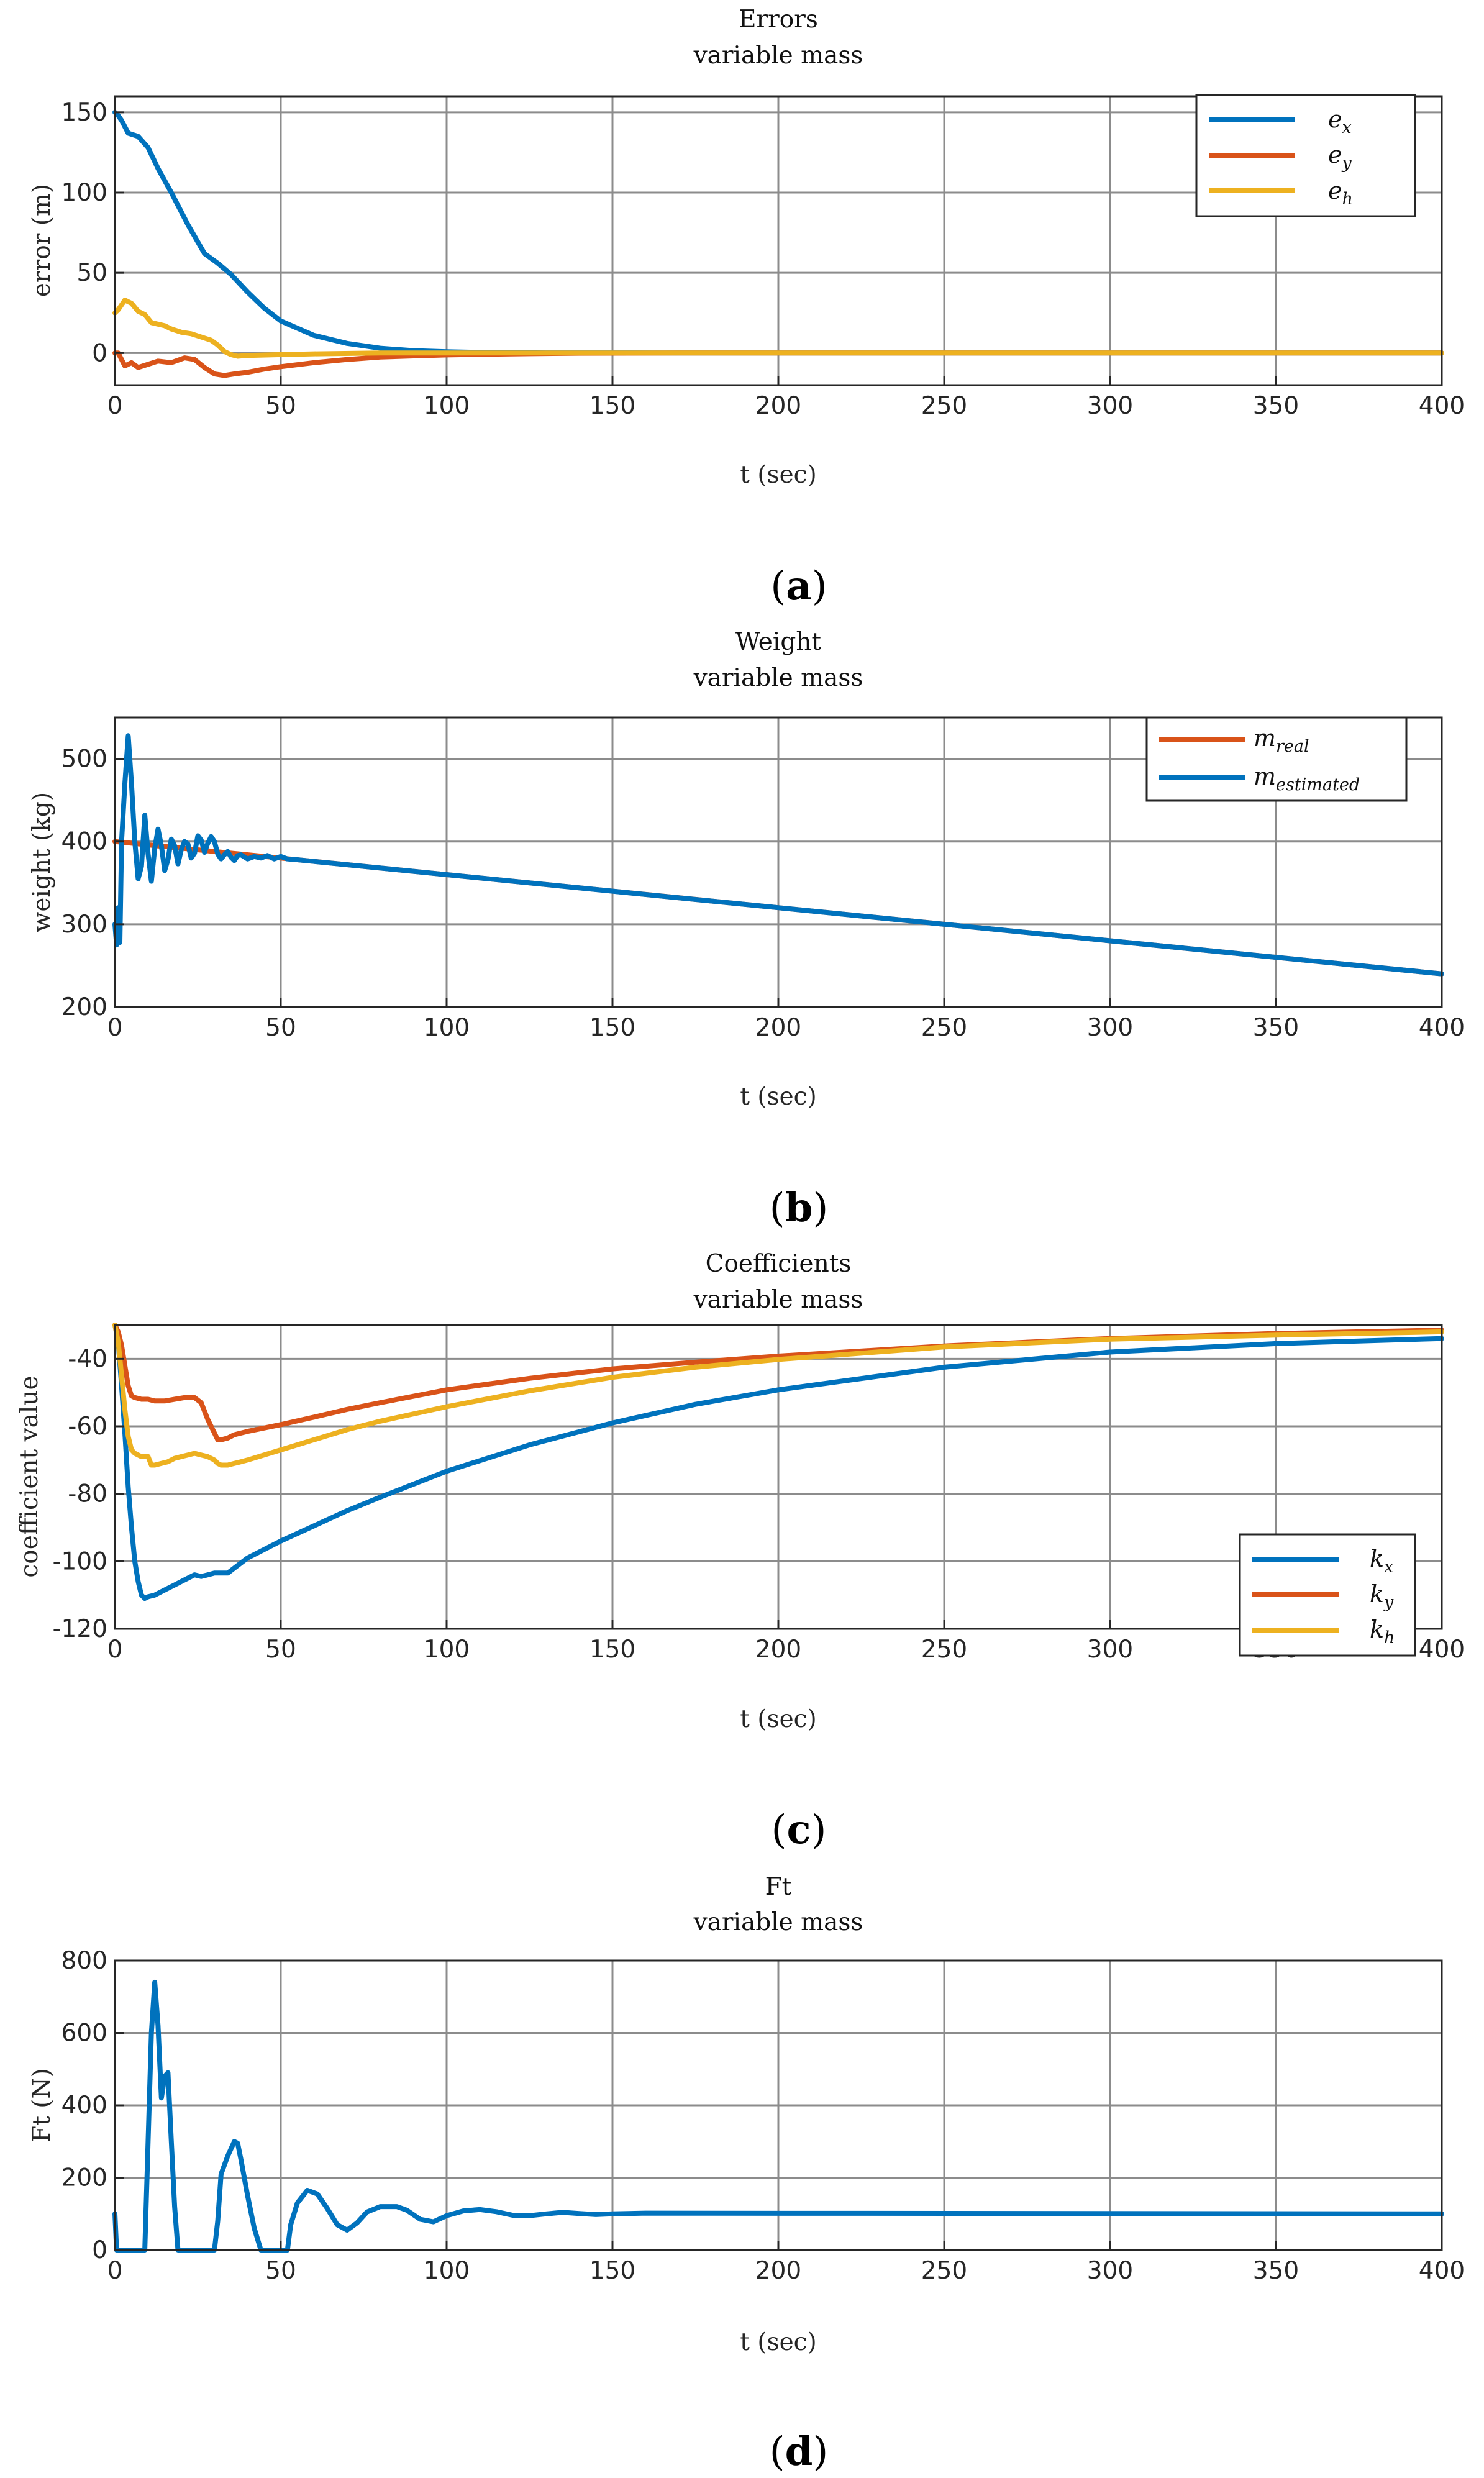 The height and width of the screenshot is (2478, 1484). What do you see at coordinates (1377, 1558) in the screenshot?
I see `legend-label-kx-base: k` at bounding box center [1377, 1558].